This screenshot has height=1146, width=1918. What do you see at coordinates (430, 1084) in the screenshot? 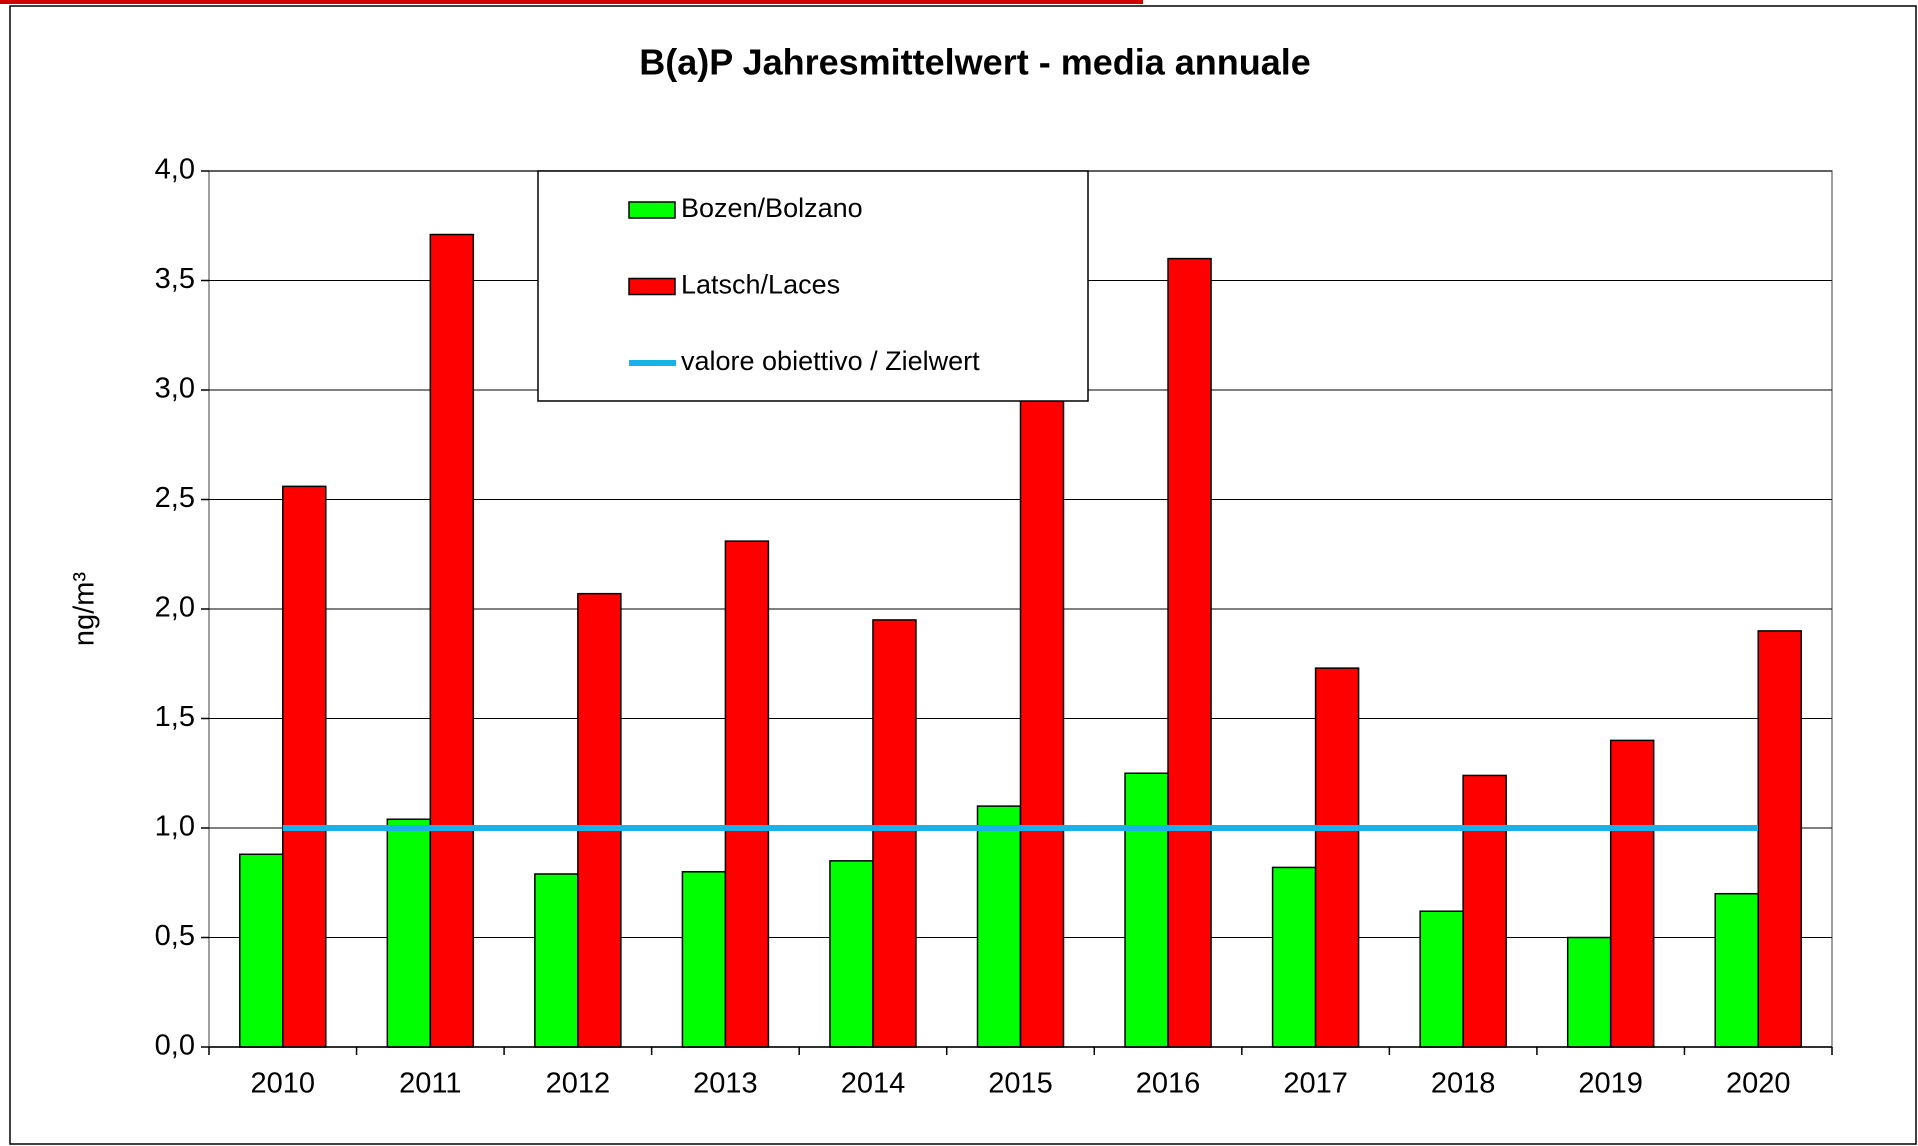
I see `x-tick-label: 2011` at bounding box center [430, 1084].